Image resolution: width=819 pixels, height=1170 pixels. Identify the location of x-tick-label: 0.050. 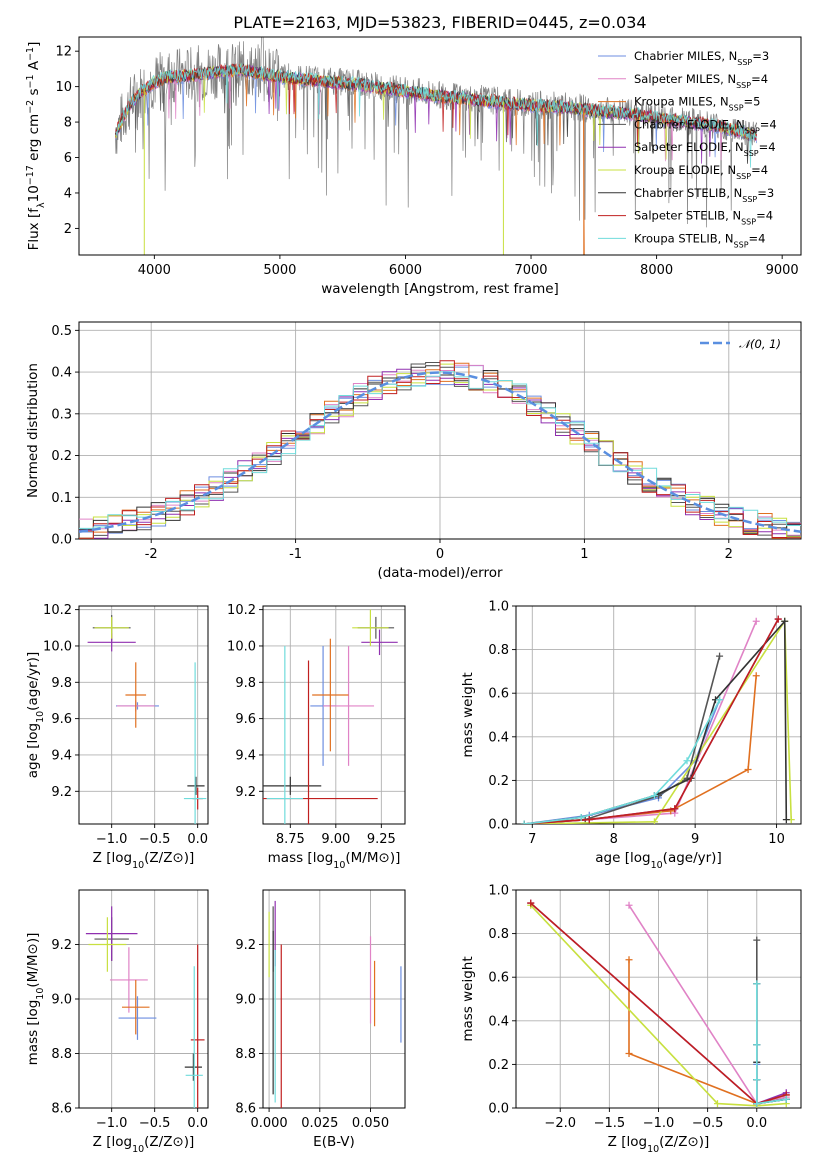
(370, 1123).